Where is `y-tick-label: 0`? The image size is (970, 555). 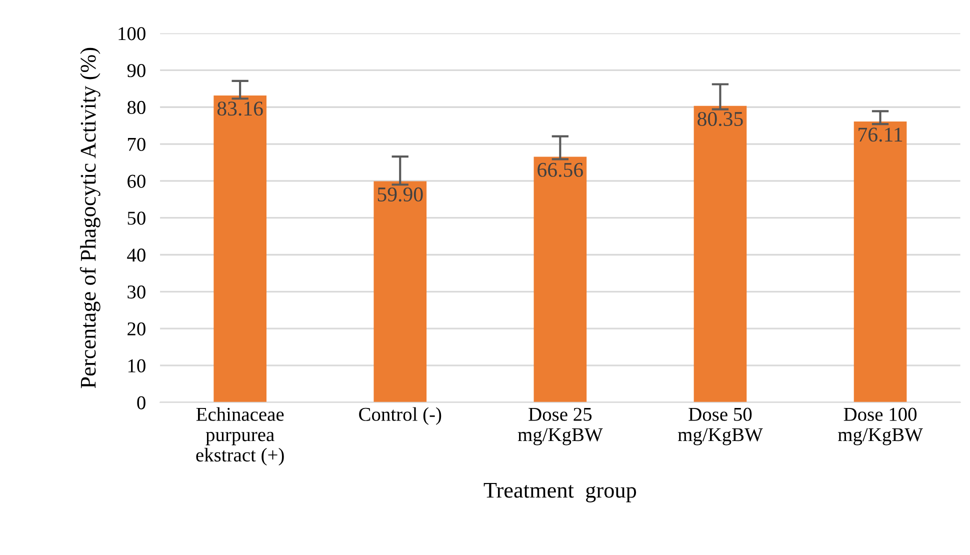 y-tick-label: 0 is located at coordinates (141, 403).